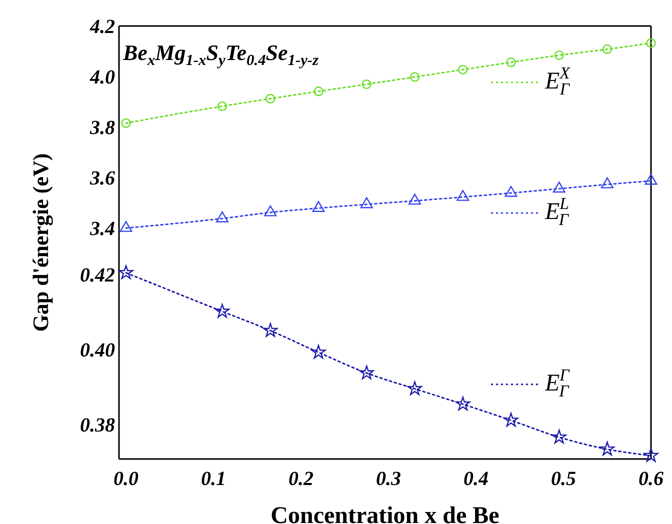 Image resolution: width=672 pixels, height=524 pixels. Describe the element at coordinates (97, 350) in the screenshot. I see `y-tick-label: 0.40` at that location.